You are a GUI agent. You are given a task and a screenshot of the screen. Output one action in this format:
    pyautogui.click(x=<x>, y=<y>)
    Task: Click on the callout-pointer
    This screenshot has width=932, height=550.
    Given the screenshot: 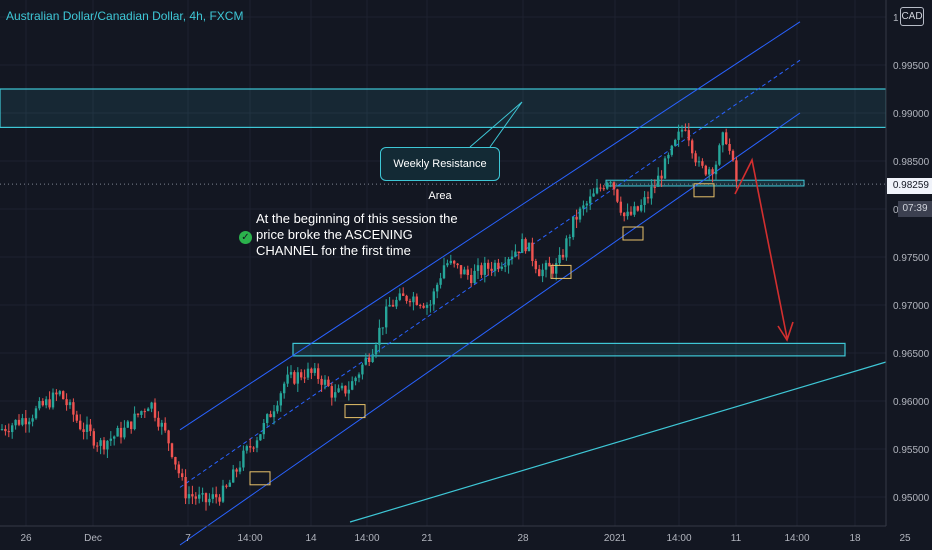 What is the action you would take?
    pyautogui.click(x=496, y=124)
    